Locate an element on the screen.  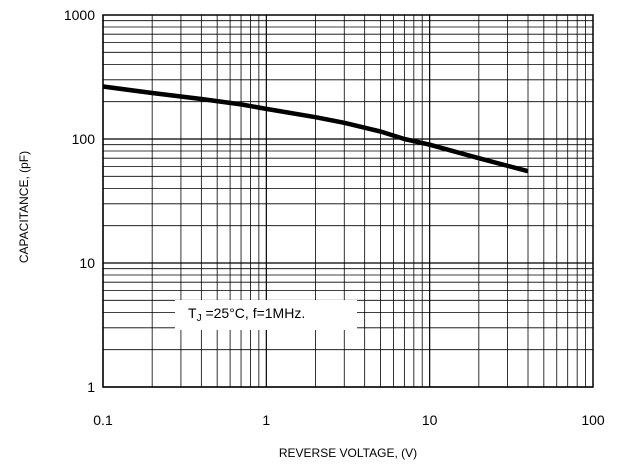
condition-annotation: TJ =25°C, f=1MHz. is located at coordinates (266, 315).